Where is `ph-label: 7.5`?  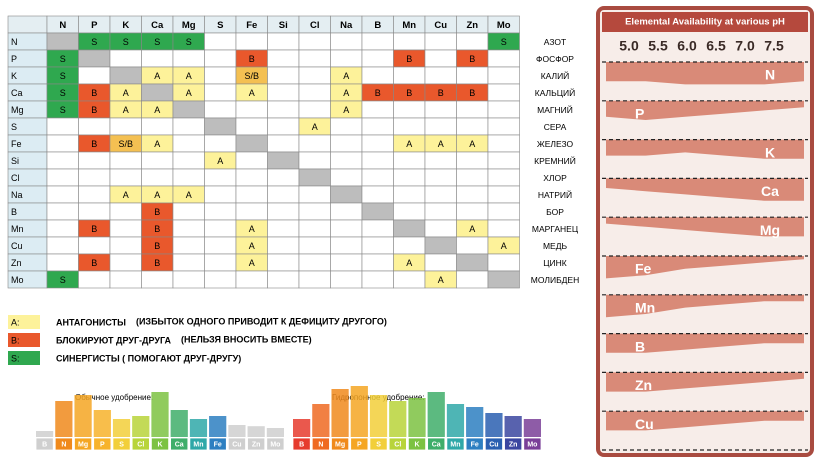
ph-label: 7.5 is located at coordinates (774, 46).